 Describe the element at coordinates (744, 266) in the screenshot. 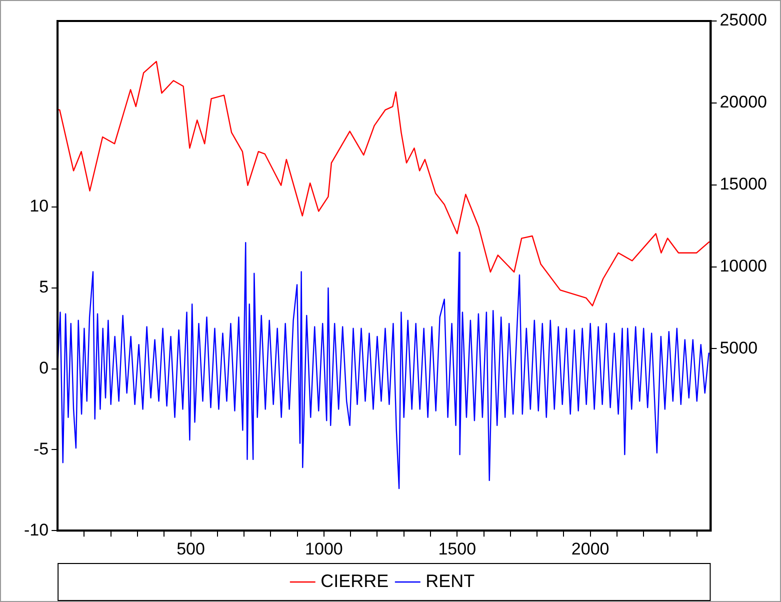

I see `y2-tick-label: 10000` at that location.